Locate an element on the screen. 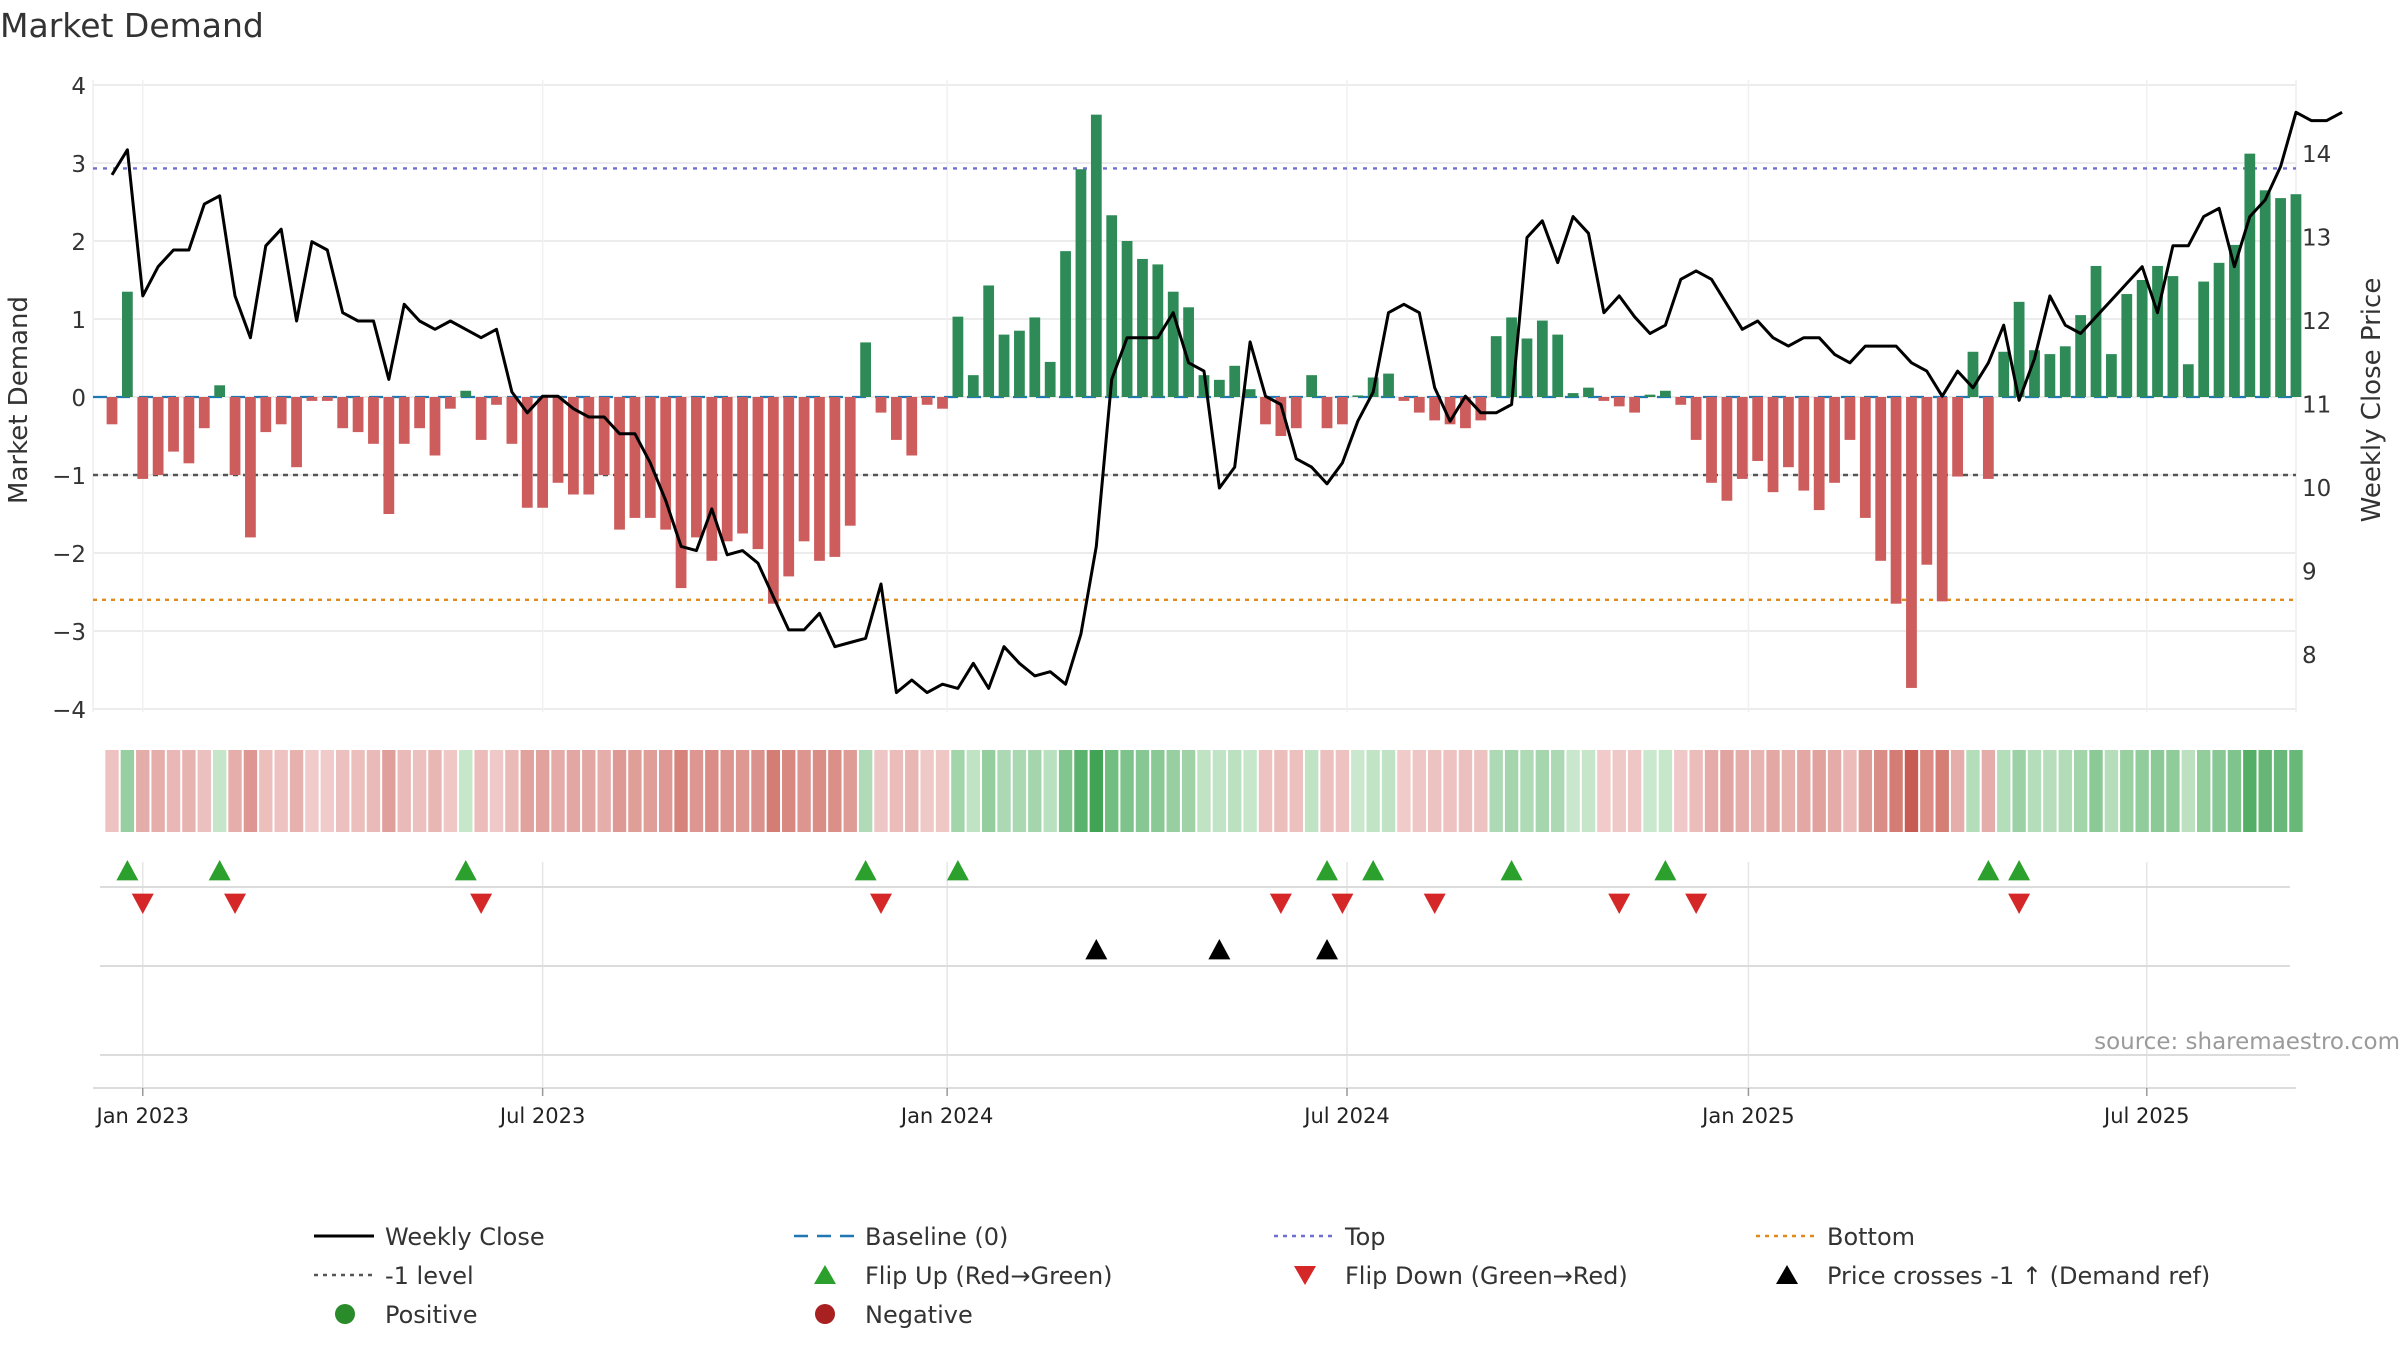  flip-down-marker is located at coordinates (1696, 903).